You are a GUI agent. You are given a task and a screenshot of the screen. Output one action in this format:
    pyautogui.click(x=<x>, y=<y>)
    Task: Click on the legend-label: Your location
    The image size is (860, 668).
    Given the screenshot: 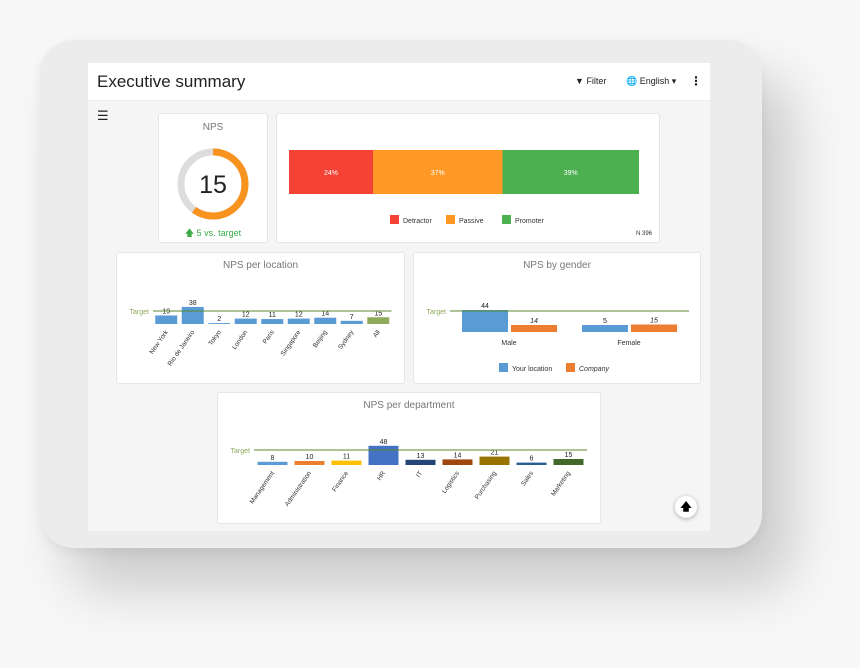 What is the action you would take?
    pyautogui.click(x=532, y=369)
    